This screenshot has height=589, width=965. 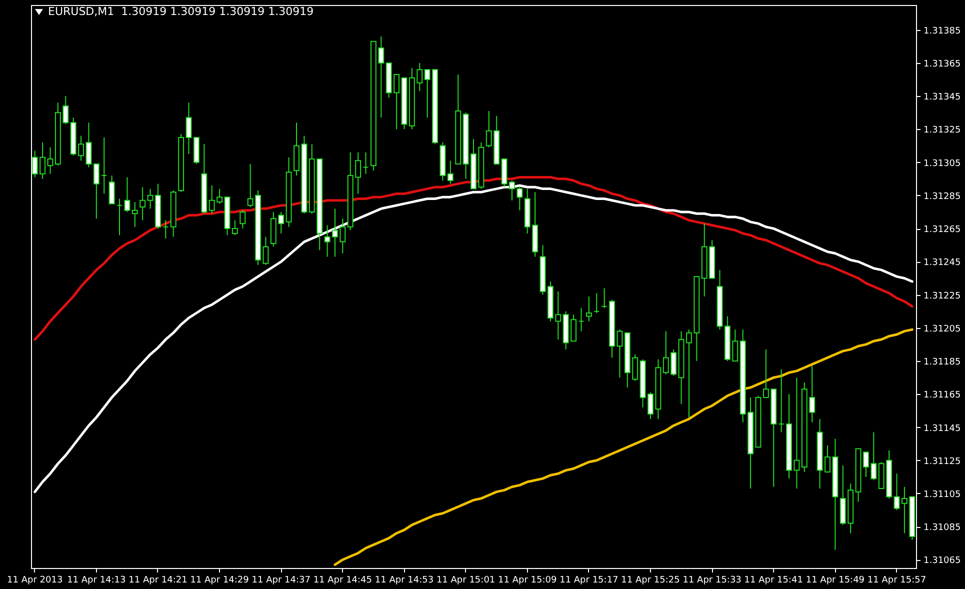 I want to click on x-tick-label: 11 Apr 14:13, so click(x=96, y=581).